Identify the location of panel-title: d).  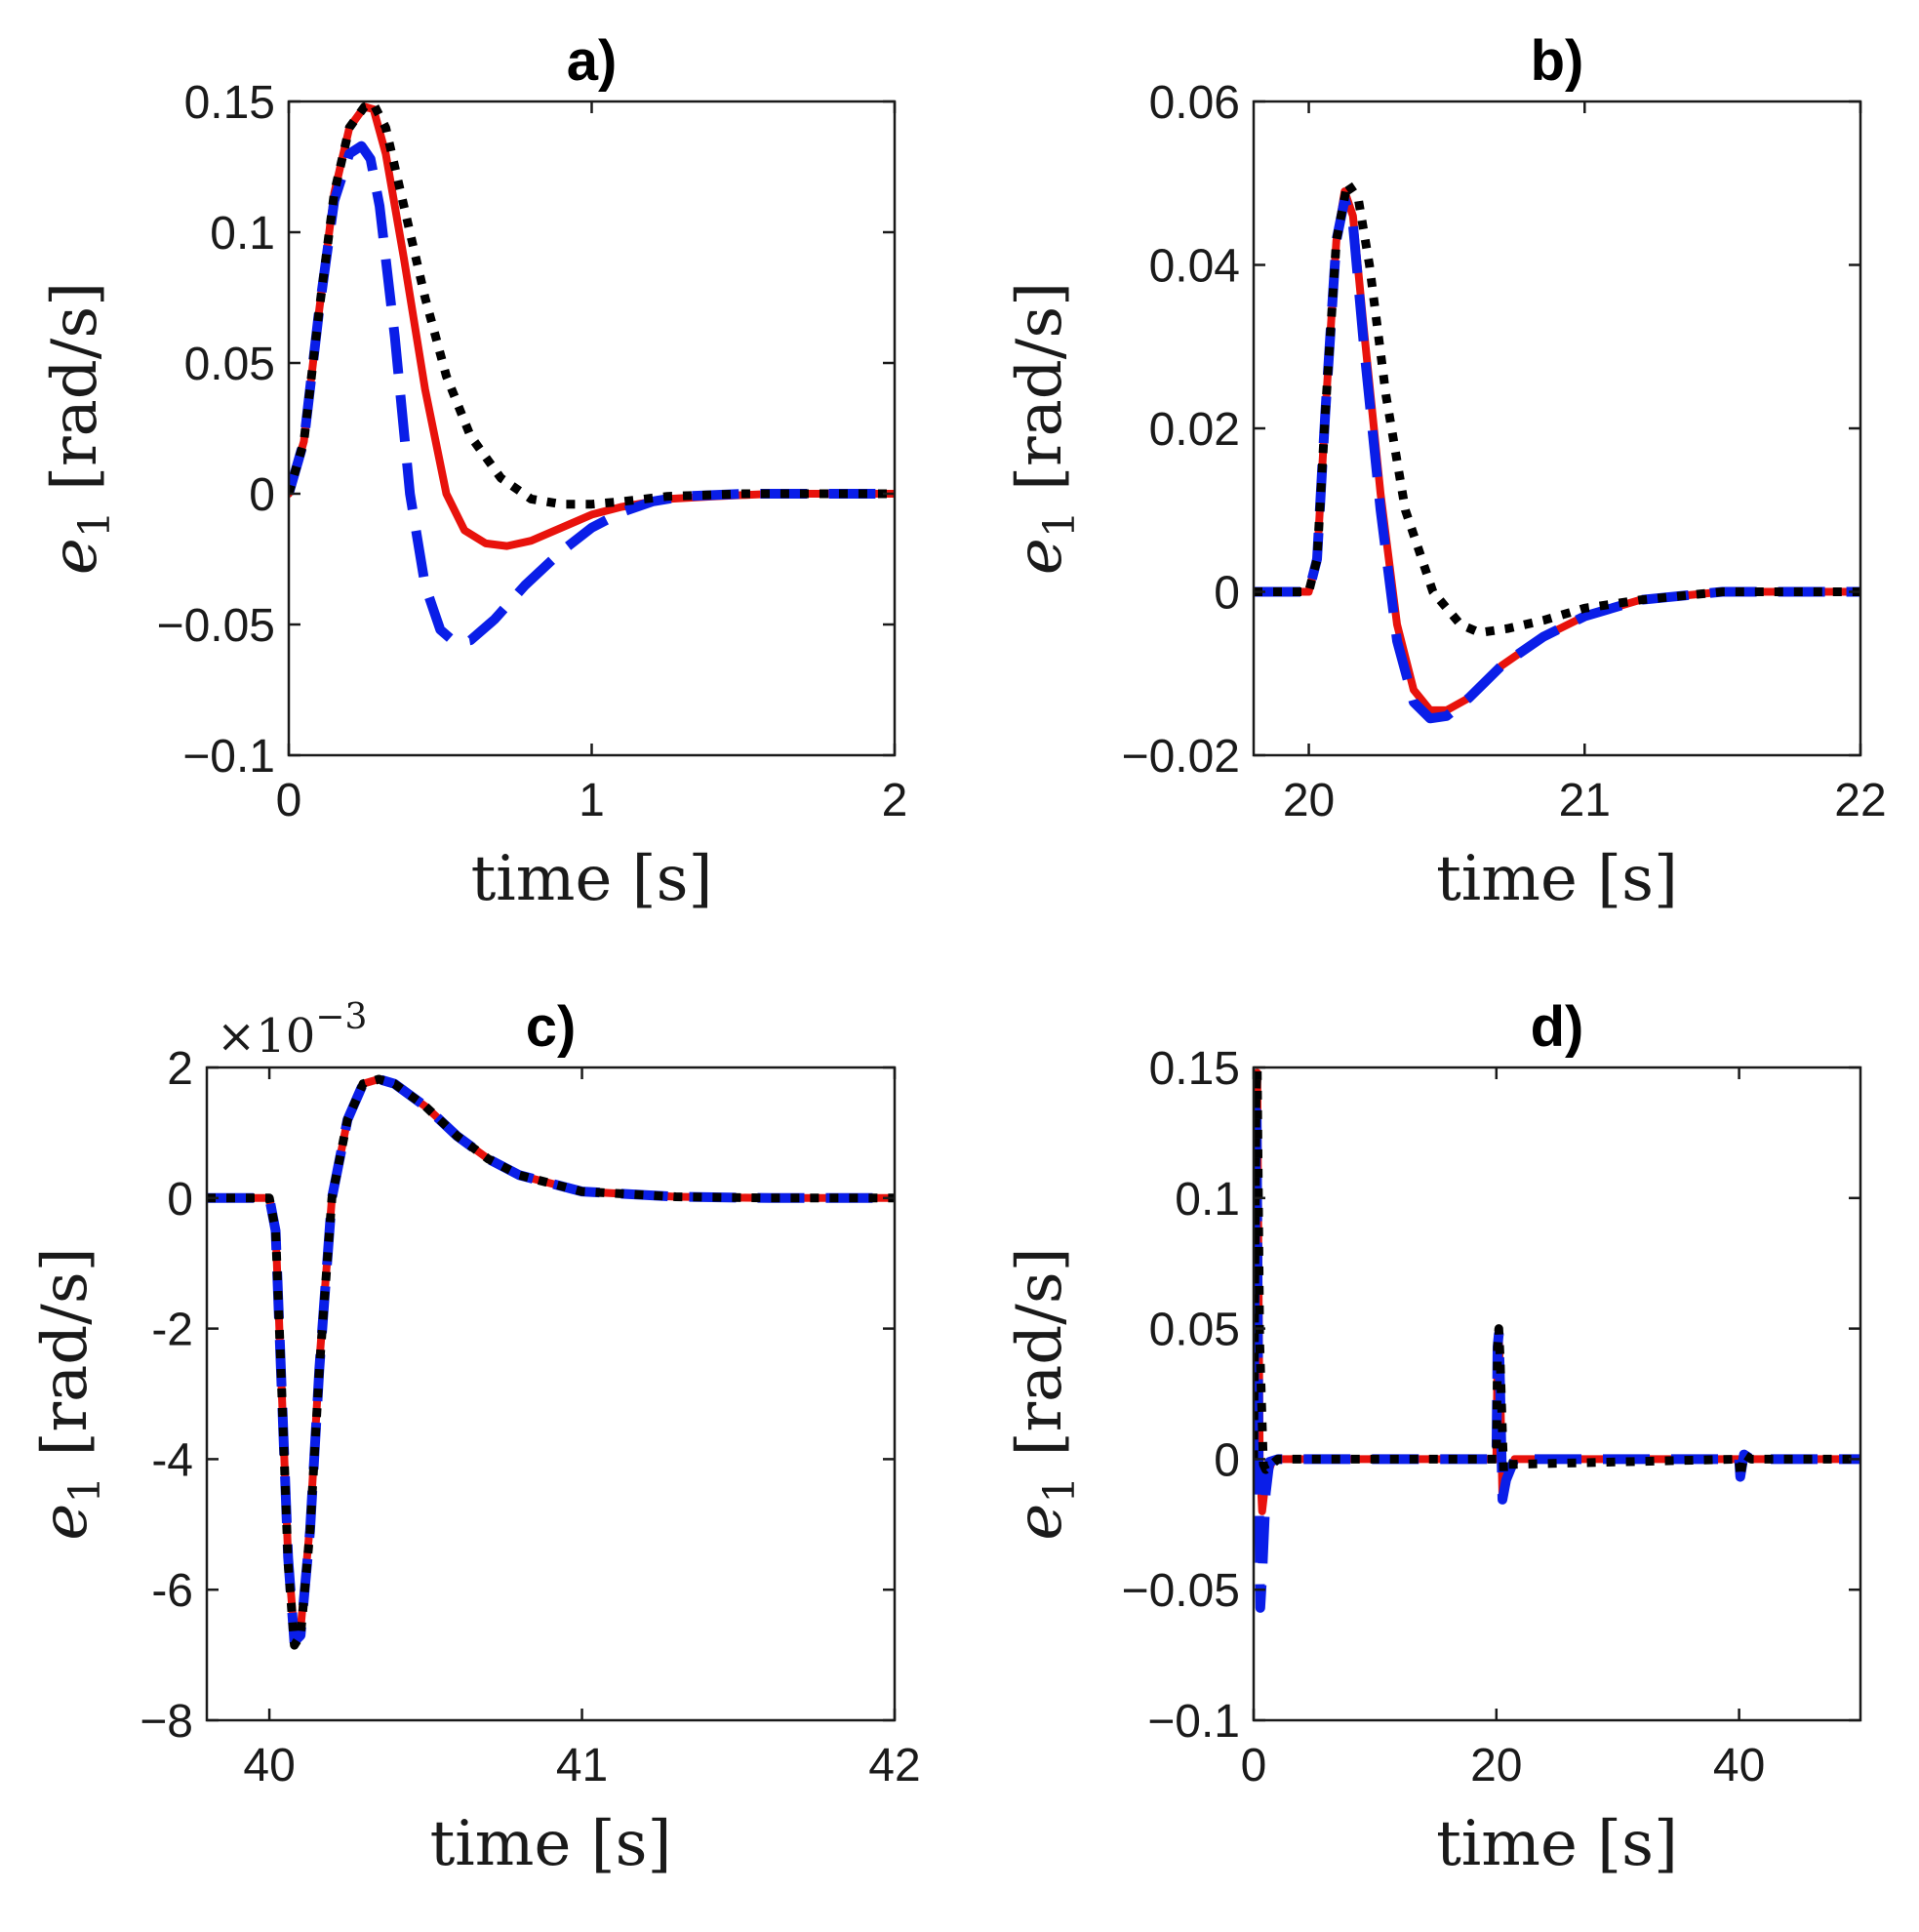
(1557, 1027).